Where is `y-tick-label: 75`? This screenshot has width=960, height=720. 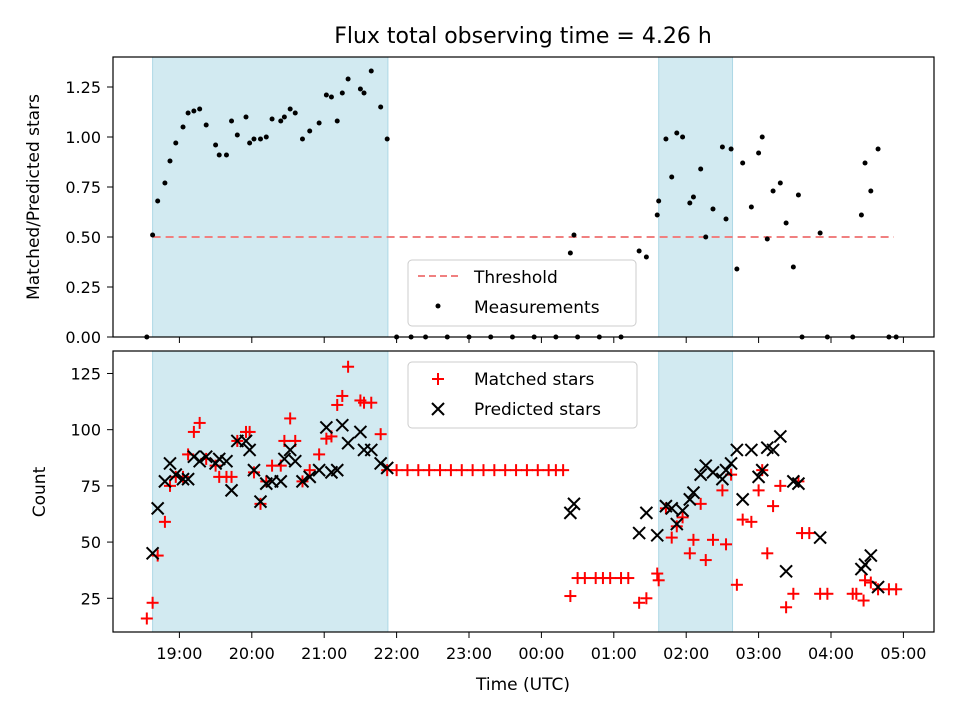
y-tick-label: 75 is located at coordinates (91, 486).